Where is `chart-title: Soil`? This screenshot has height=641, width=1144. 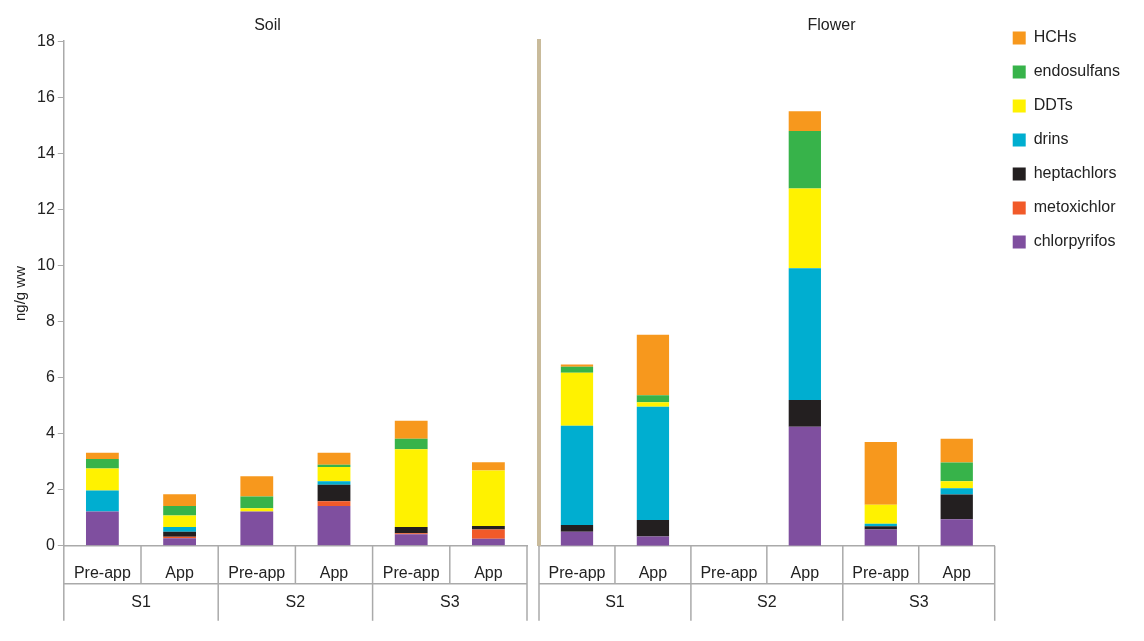 chart-title: Soil is located at coordinates (267, 25).